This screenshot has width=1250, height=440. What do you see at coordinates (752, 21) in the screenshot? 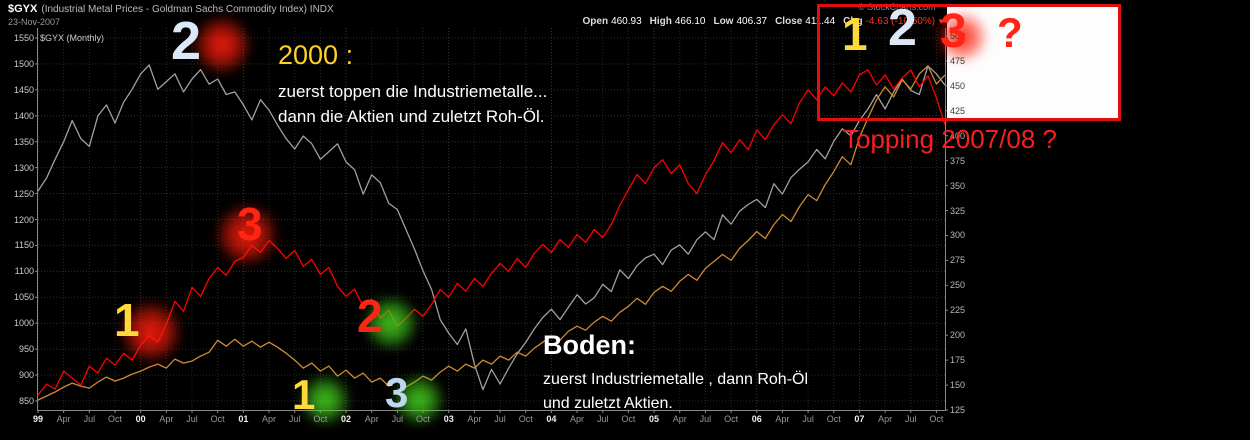
I see `quote-value-low: 406.37` at bounding box center [752, 21].